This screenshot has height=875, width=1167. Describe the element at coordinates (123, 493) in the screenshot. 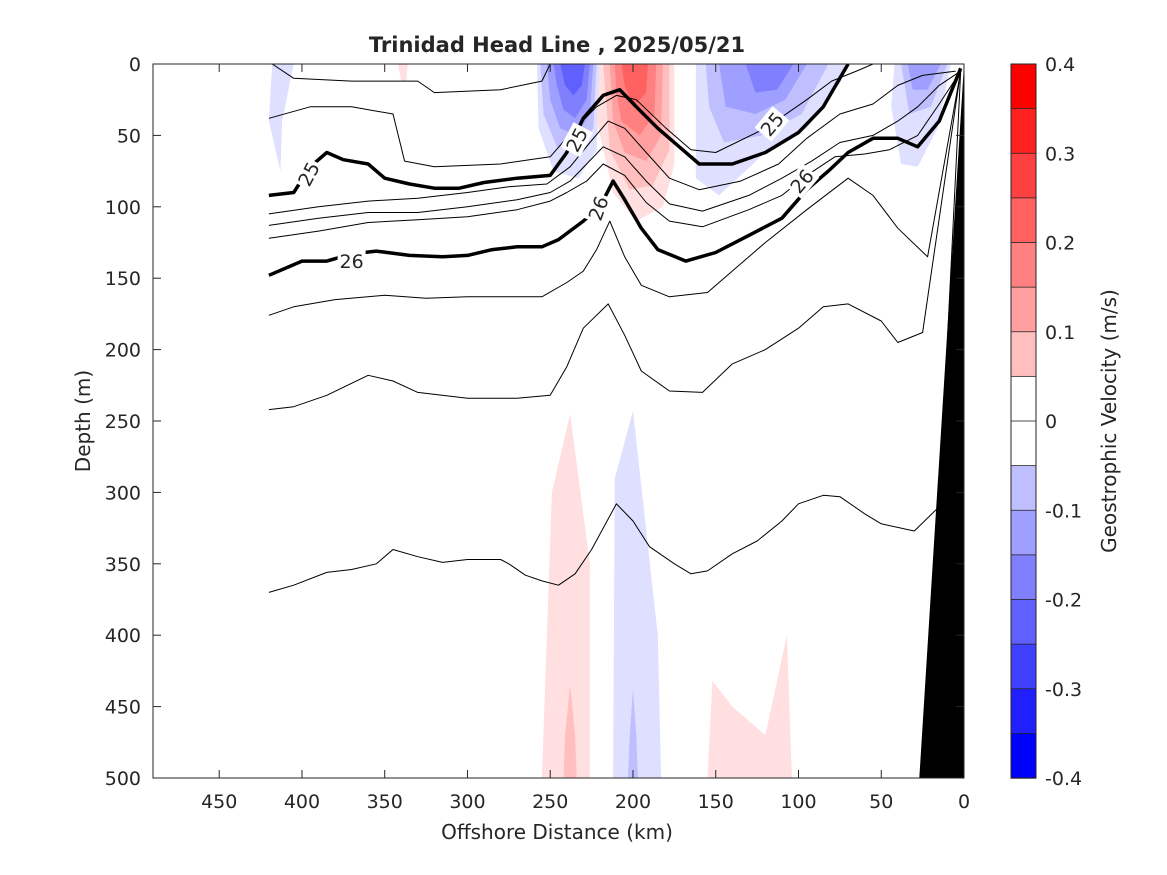

I see `y-tick-label: 300` at that location.